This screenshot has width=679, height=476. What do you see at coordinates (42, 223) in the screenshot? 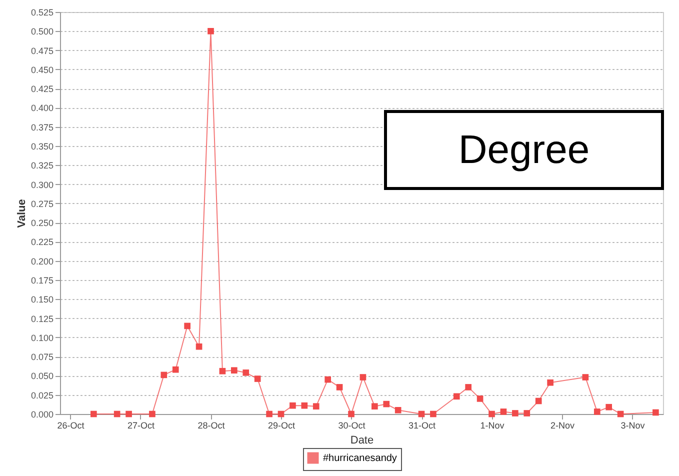
I see `y-tick-label: 0.250` at bounding box center [42, 223].